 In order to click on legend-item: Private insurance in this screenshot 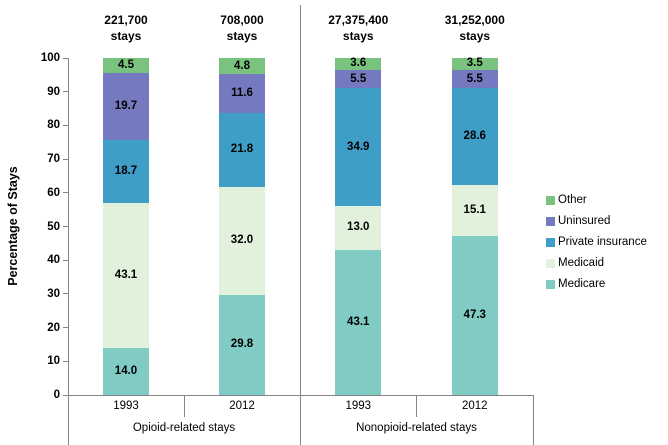, I will do `click(596, 242)`.